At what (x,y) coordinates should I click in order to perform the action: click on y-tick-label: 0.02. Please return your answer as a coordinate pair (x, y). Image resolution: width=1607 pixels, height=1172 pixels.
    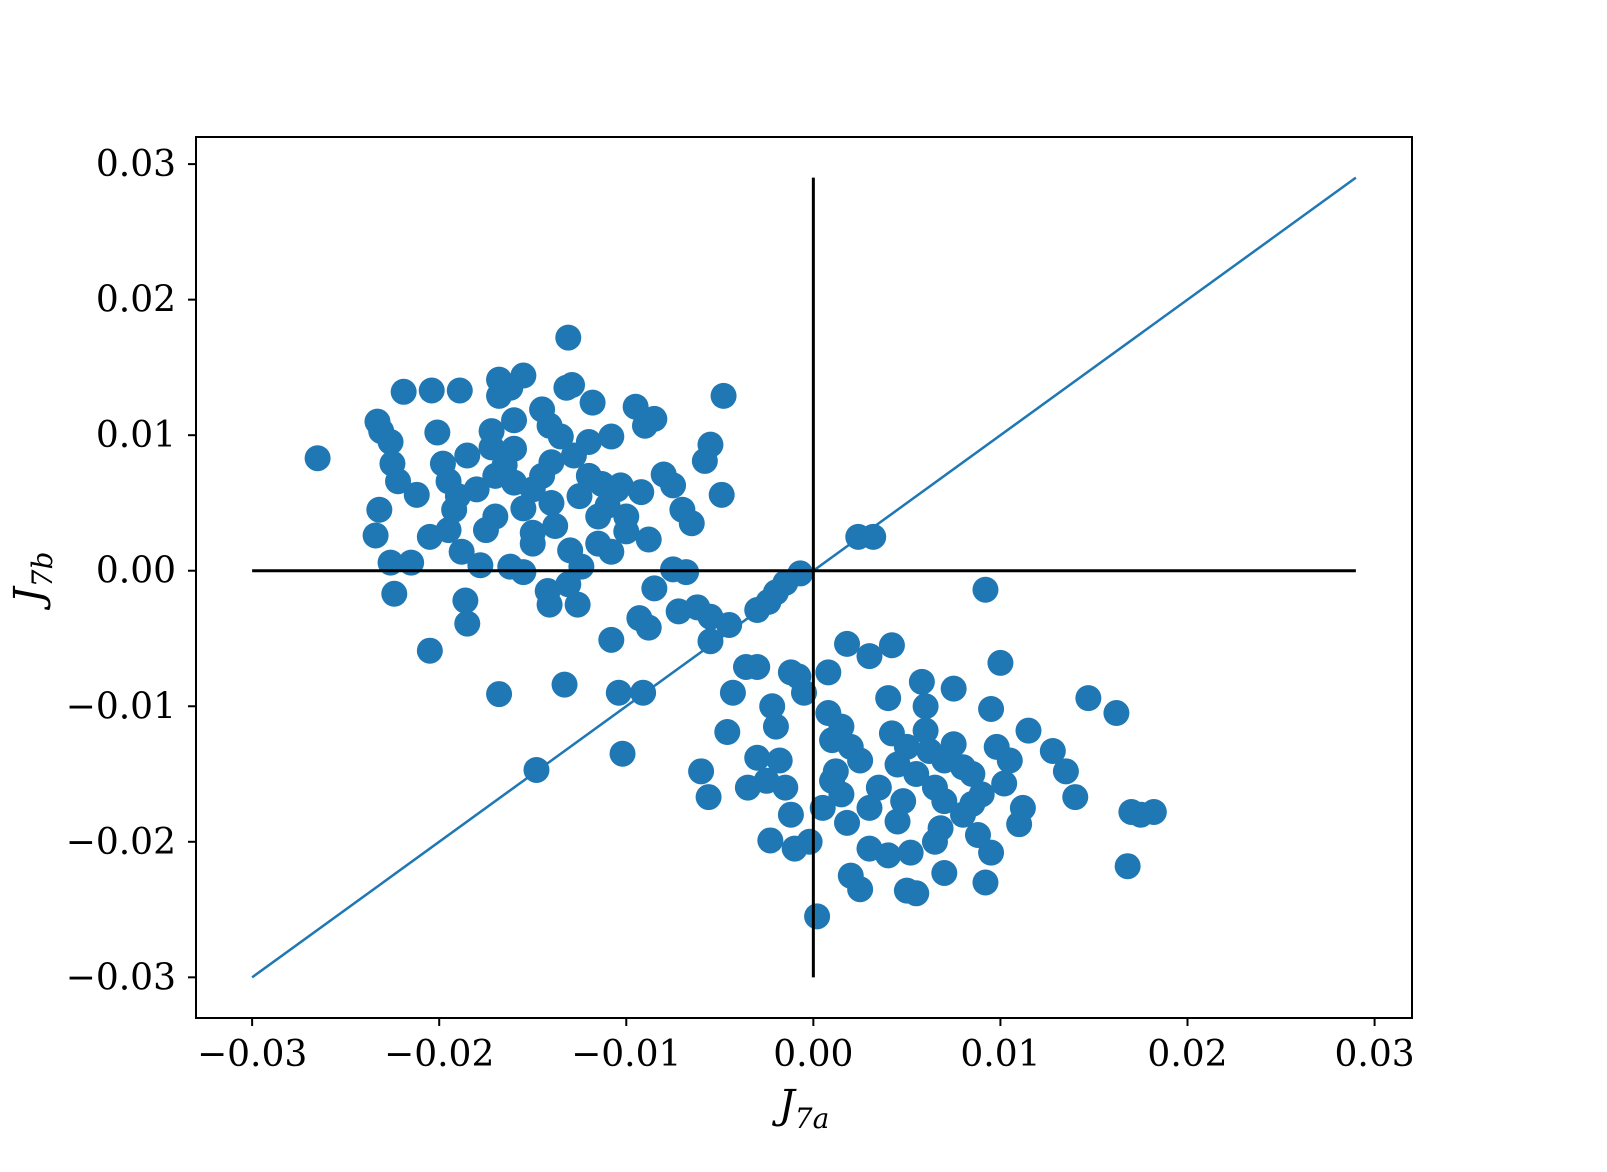
    Looking at the image, I should click on (136, 300).